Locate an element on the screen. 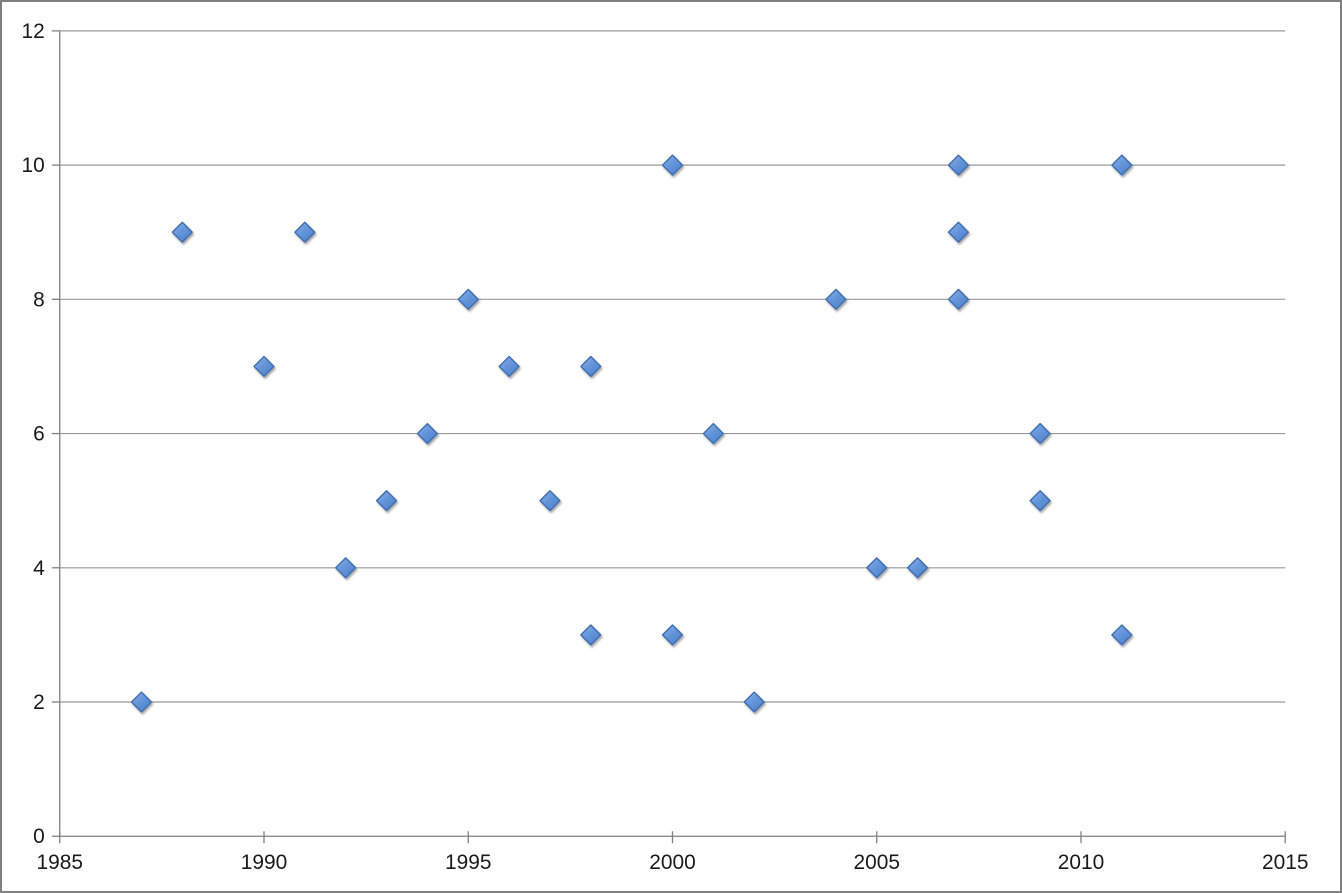 The height and width of the screenshot is (893, 1342). x-axis-tick-label: 2010 is located at coordinates (1081, 862).